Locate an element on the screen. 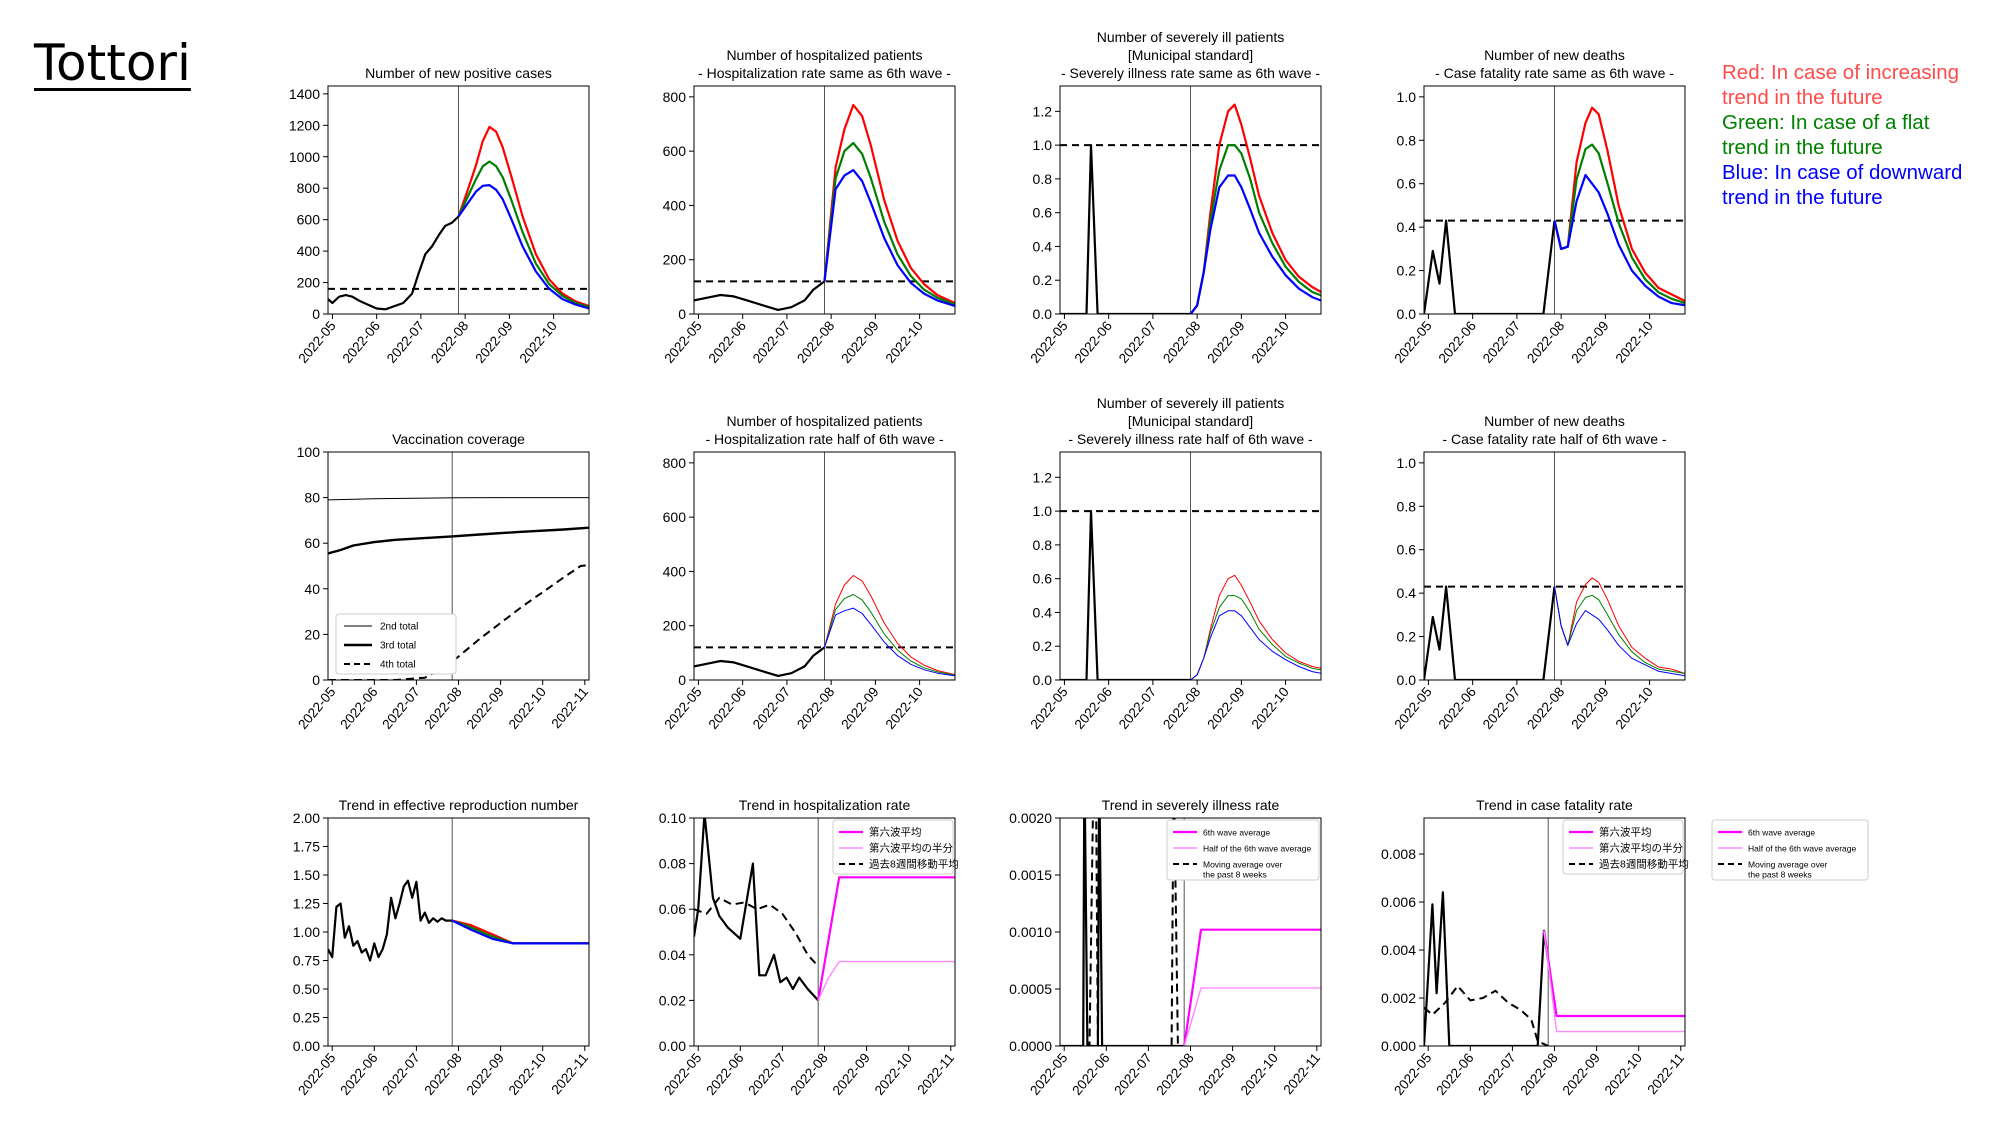  series-second is located at coordinates (458, 499).